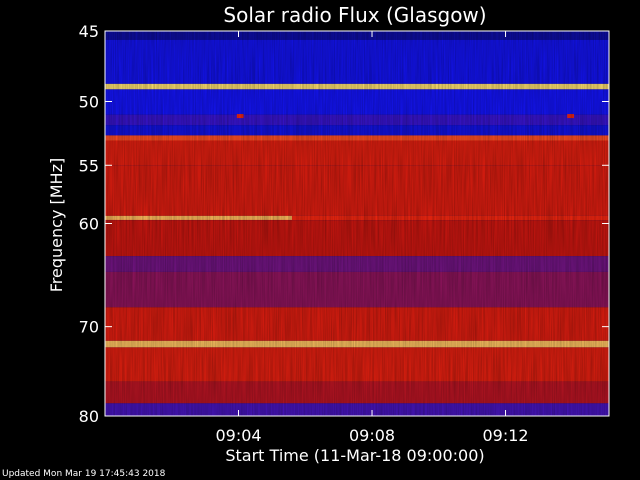  What do you see at coordinates (372, 435) in the screenshot?
I see `x-tick-label: 09:08` at bounding box center [372, 435].